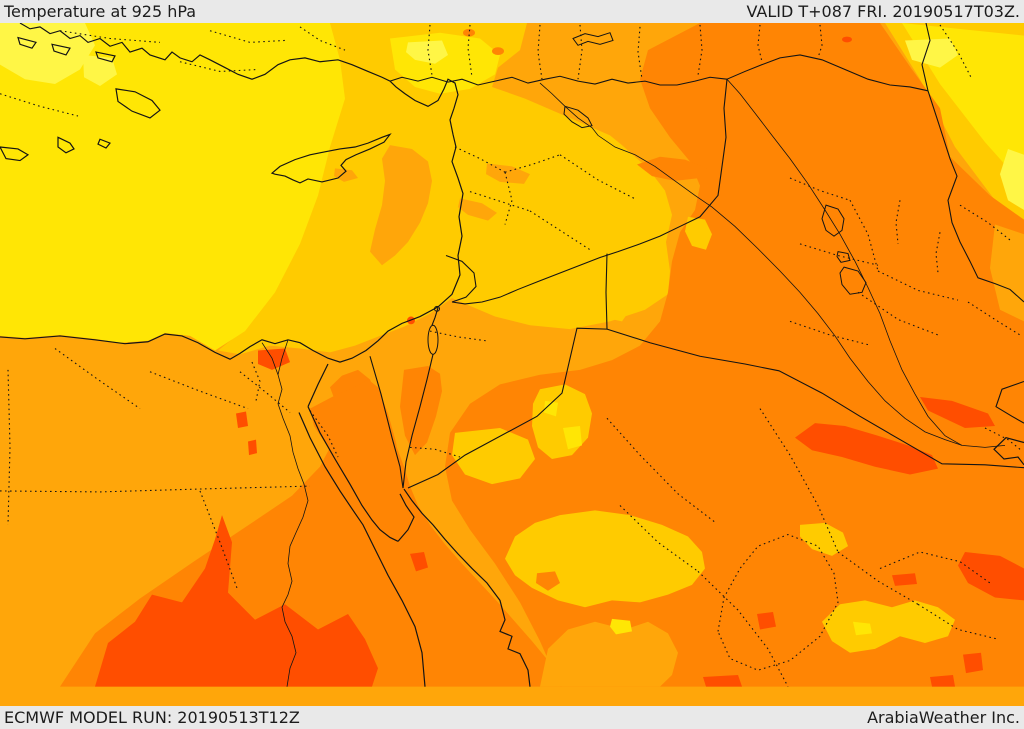 This screenshot has width=1024, height=729. What do you see at coordinates (138, 103) in the screenshot?
I see `rhodes-island` at bounding box center [138, 103].